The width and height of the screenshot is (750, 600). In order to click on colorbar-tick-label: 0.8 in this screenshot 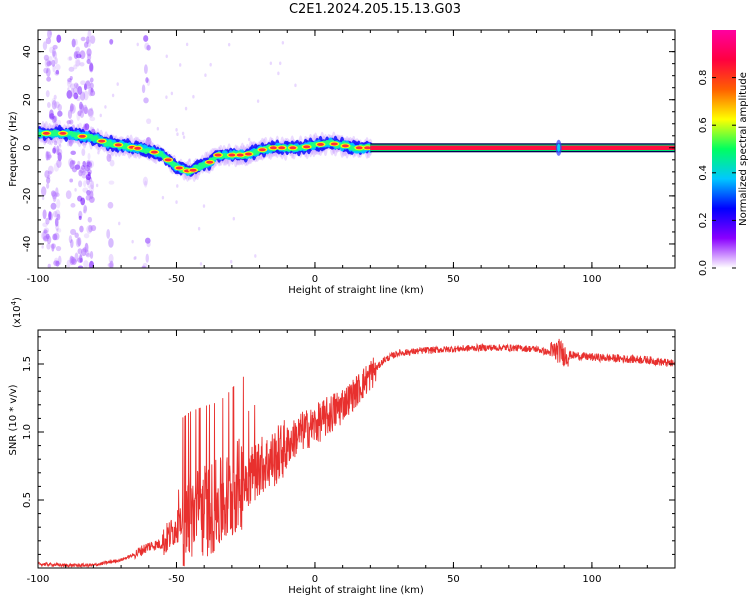, I will do `click(703, 78)`.